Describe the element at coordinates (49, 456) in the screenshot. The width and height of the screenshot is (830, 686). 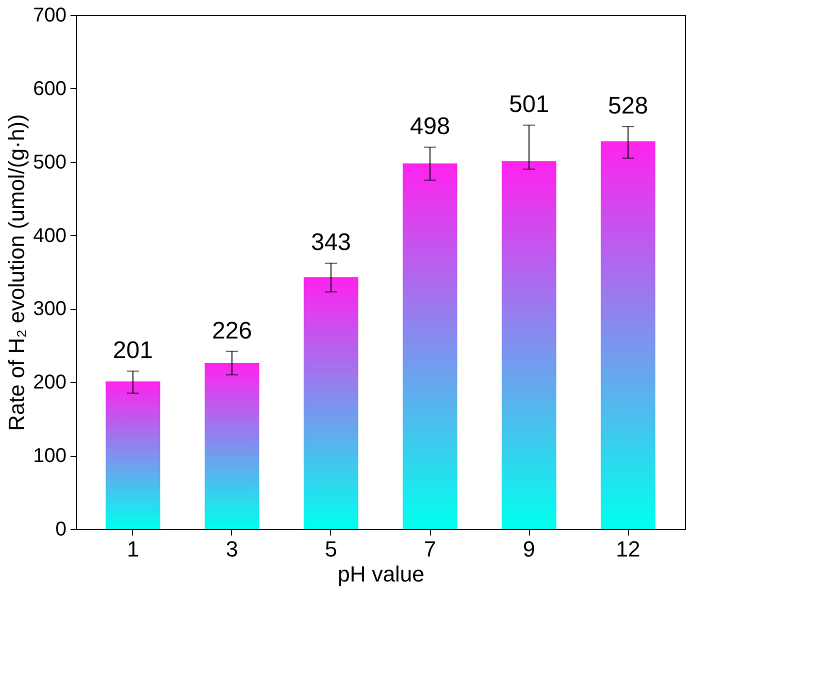
I see `y-tick-label: 100` at that location.